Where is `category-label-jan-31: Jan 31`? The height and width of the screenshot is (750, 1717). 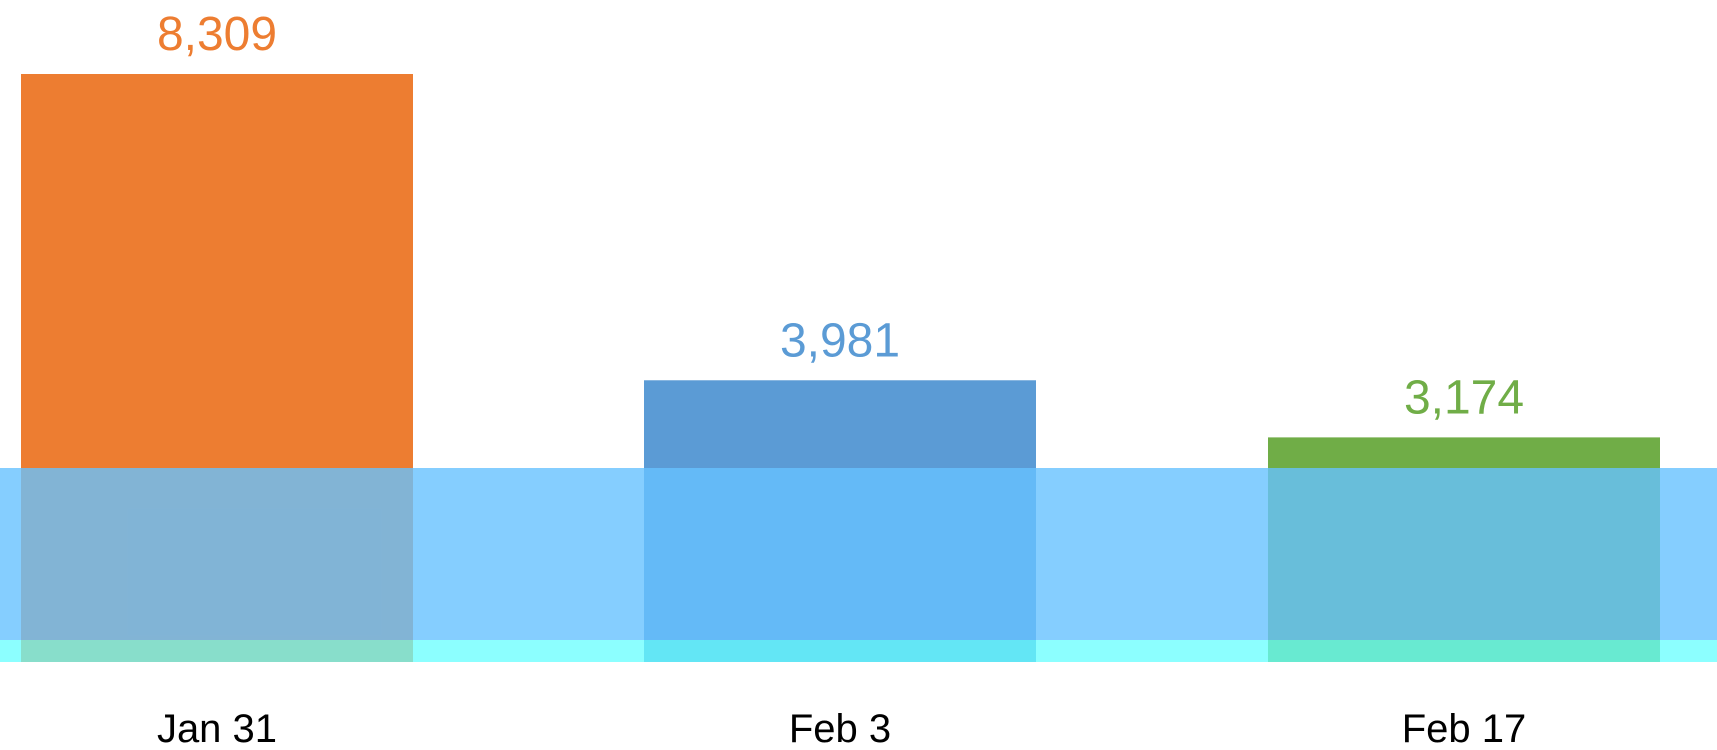 category-label-jan-31: Jan 31 is located at coordinates (217, 728).